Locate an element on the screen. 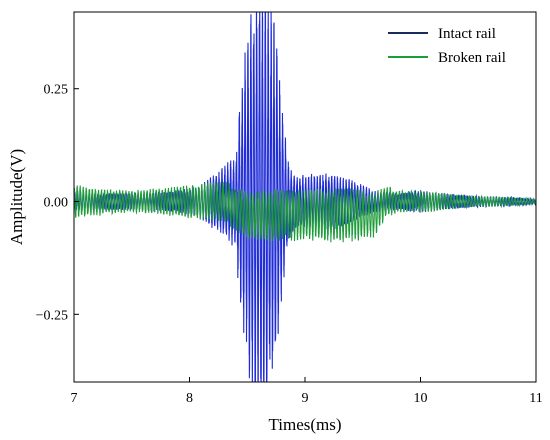 The width and height of the screenshot is (550, 440). series-line-broken-rail is located at coordinates (305, 212).